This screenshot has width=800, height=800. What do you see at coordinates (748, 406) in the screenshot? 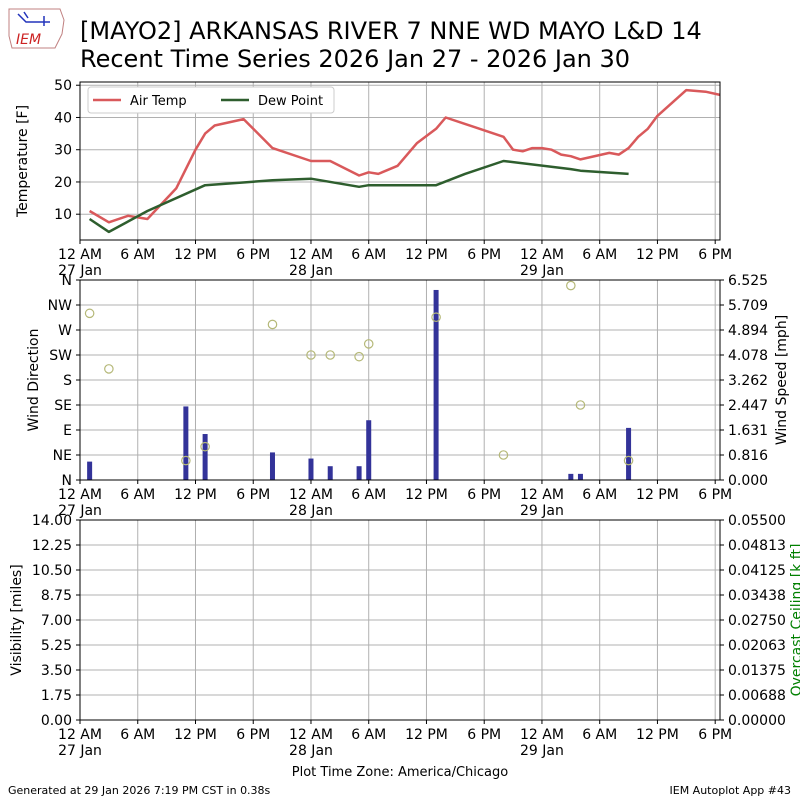
I see `y2-tick-label: 2.447` at bounding box center [748, 406].